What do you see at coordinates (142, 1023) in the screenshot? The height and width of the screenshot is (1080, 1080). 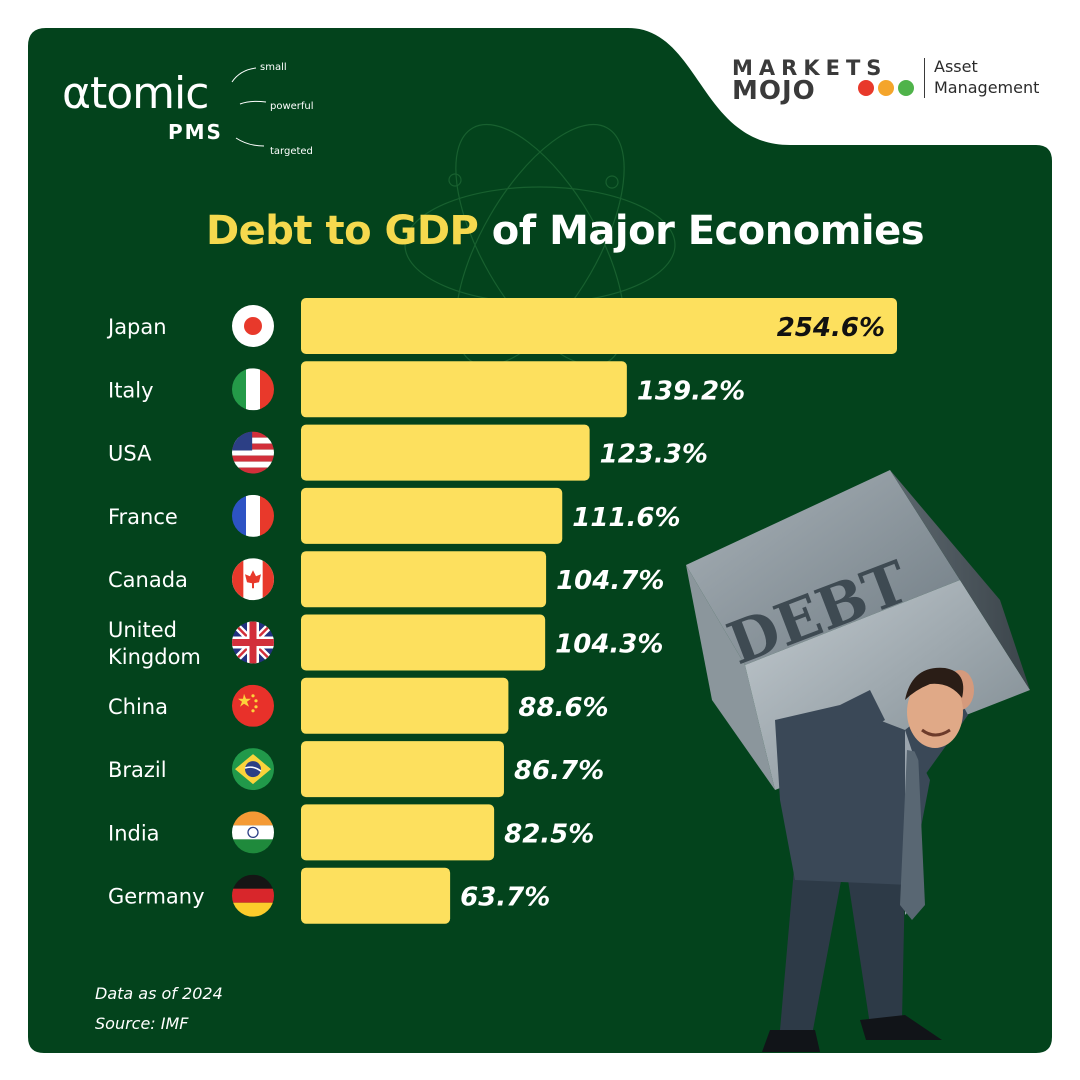 I see `footnote-source: Source: IMF` at bounding box center [142, 1023].